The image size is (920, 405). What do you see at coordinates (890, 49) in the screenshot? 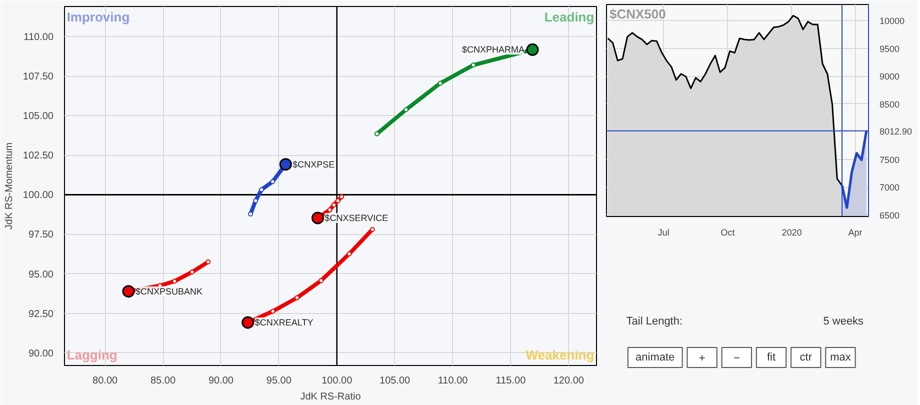
I see `y-tick-label: 9500` at bounding box center [890, 49].